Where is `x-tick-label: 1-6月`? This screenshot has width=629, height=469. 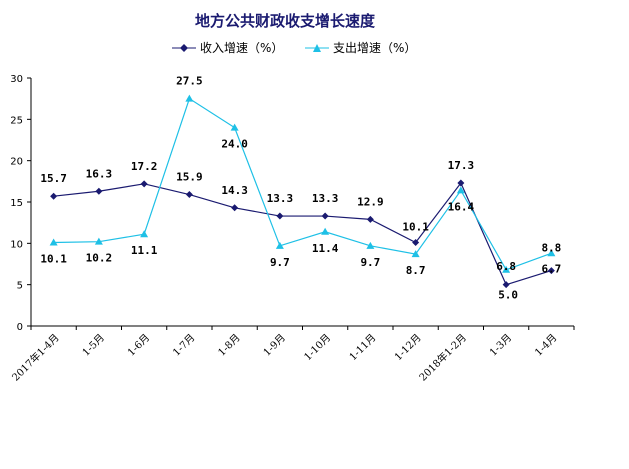 x-tick-label: 1-6月 is located at coordinates (138, 345).